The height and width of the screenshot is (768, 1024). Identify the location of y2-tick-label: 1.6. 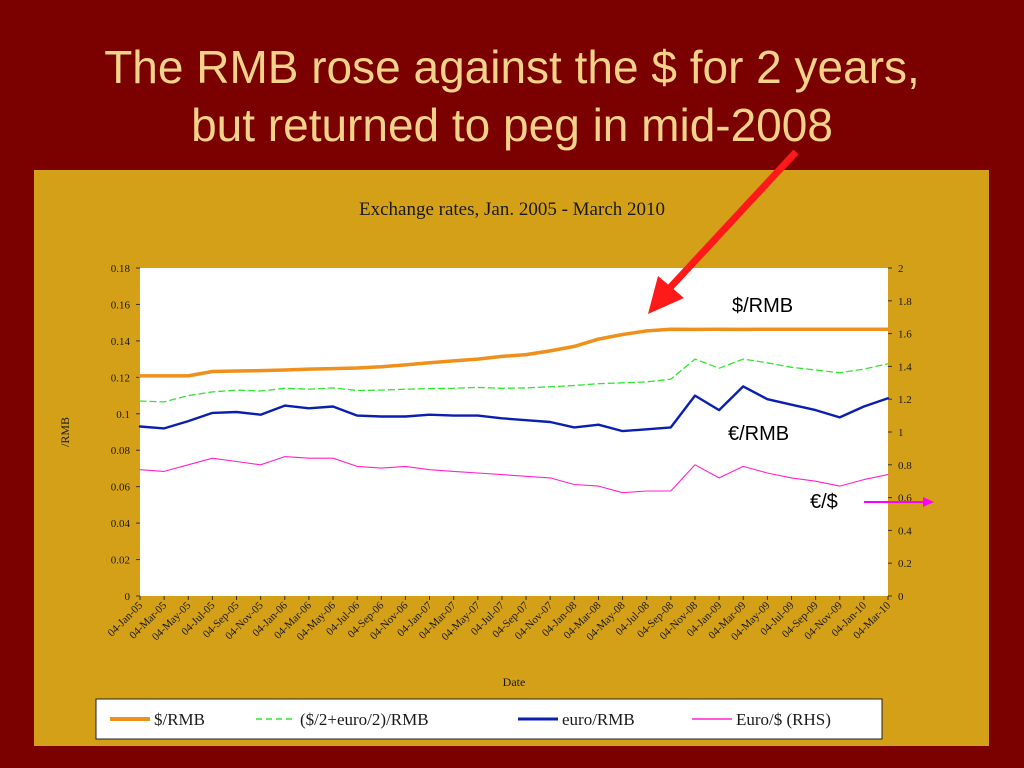
(905, 335).